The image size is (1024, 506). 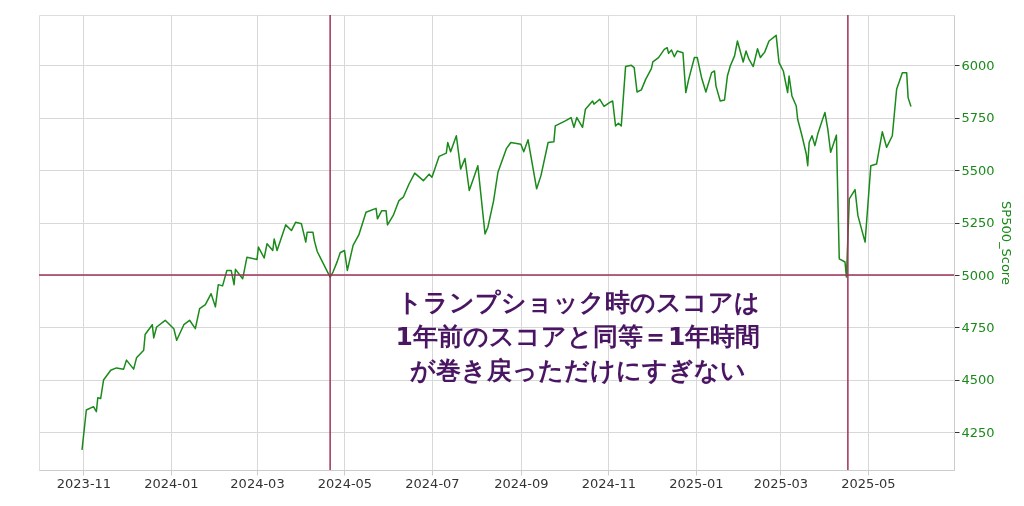 I want to click on x-tick-label: 2024-01, so click(x=171, y=483).